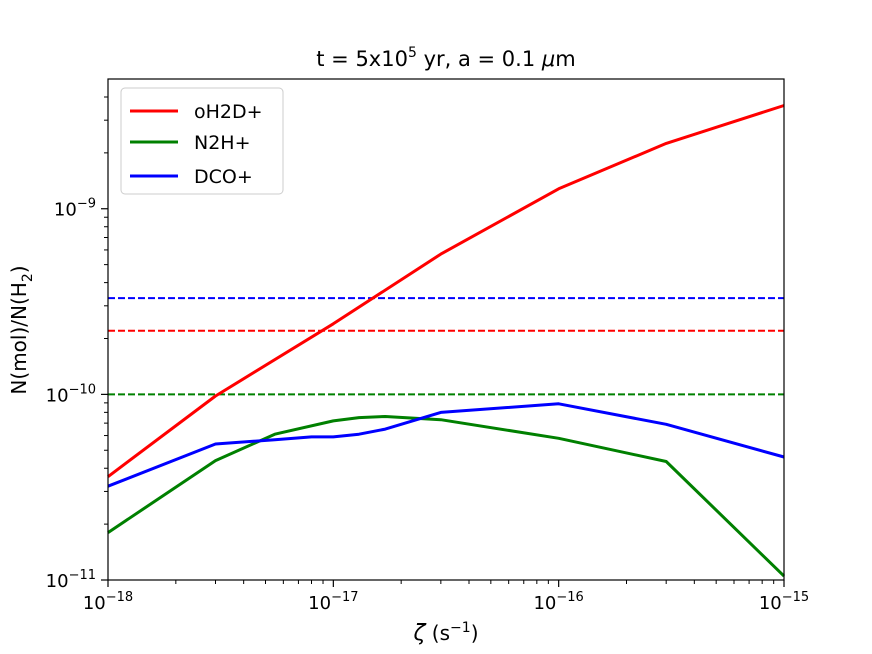  I want to click on legend-box, so click(202, 141).